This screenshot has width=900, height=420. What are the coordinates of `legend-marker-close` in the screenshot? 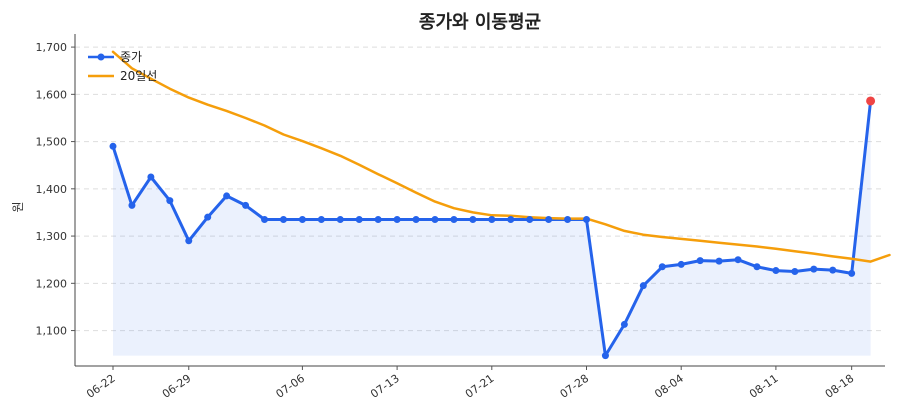 It's located at (101, 57).